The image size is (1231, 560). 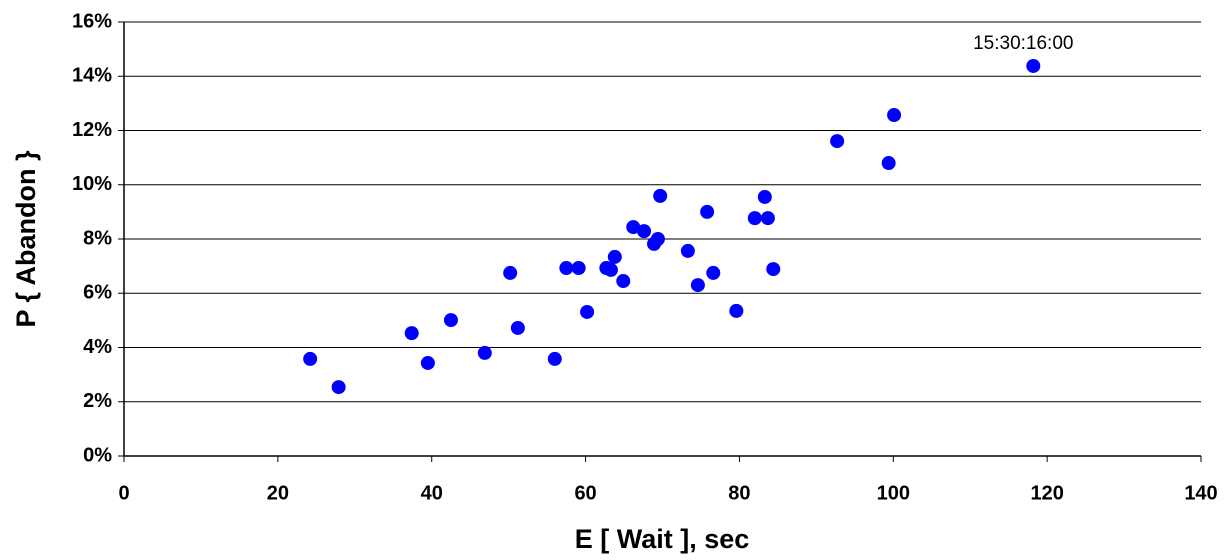 What do you see at coordinates (893, 493) in the screenshot?
I see `x-tick-label: 100` at bounding box center [893, 493].